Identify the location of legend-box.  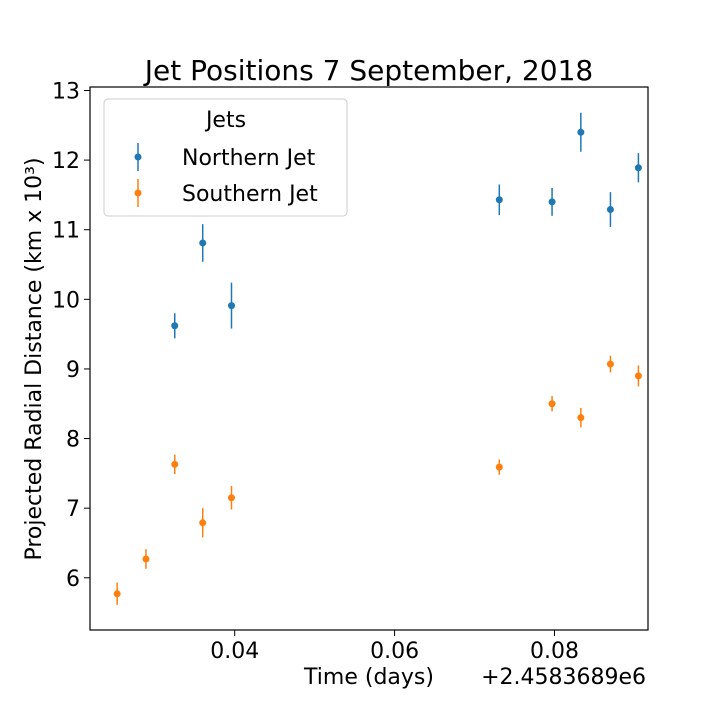
(225, 157).